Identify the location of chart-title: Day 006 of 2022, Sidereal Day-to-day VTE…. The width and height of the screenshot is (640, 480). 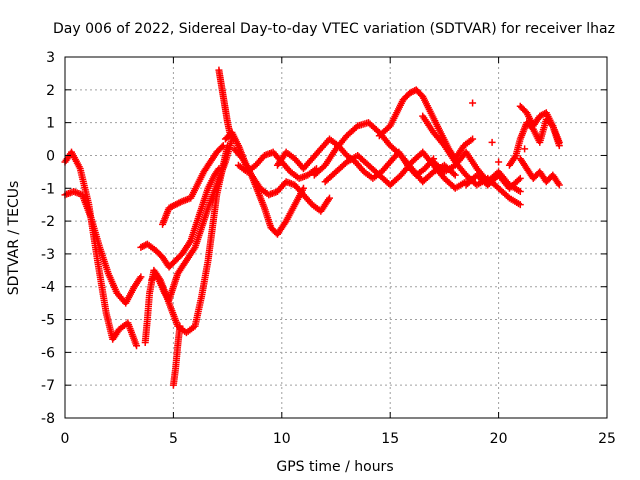
(334, 29).